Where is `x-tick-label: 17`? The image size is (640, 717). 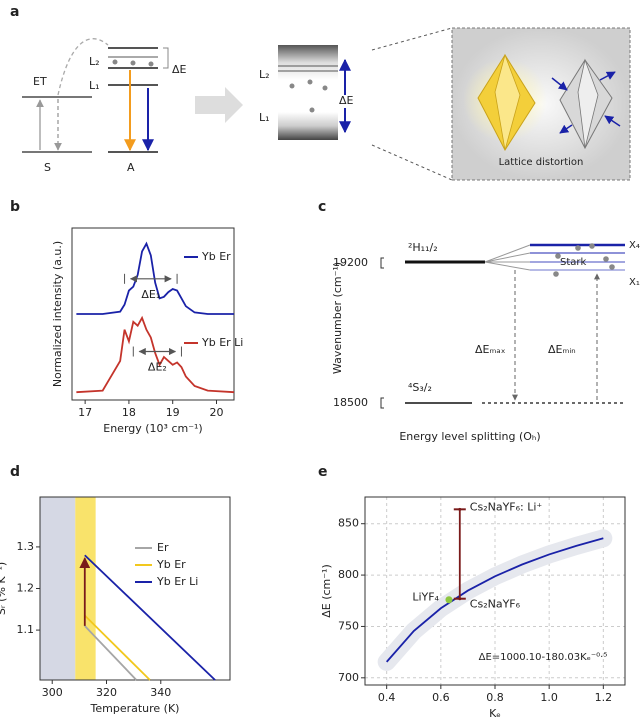 x-tick-label: 17 is located at coordinates (85, 412).